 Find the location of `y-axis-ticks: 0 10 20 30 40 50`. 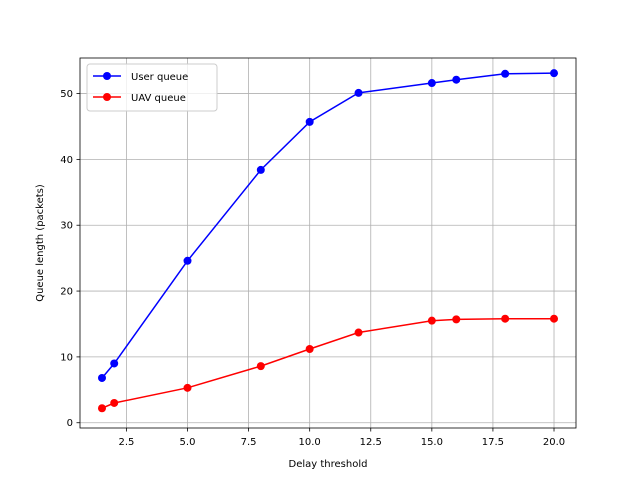

y-axis-ticks: 0 10 20 30 40 50 is located at coordinates (70, 259).